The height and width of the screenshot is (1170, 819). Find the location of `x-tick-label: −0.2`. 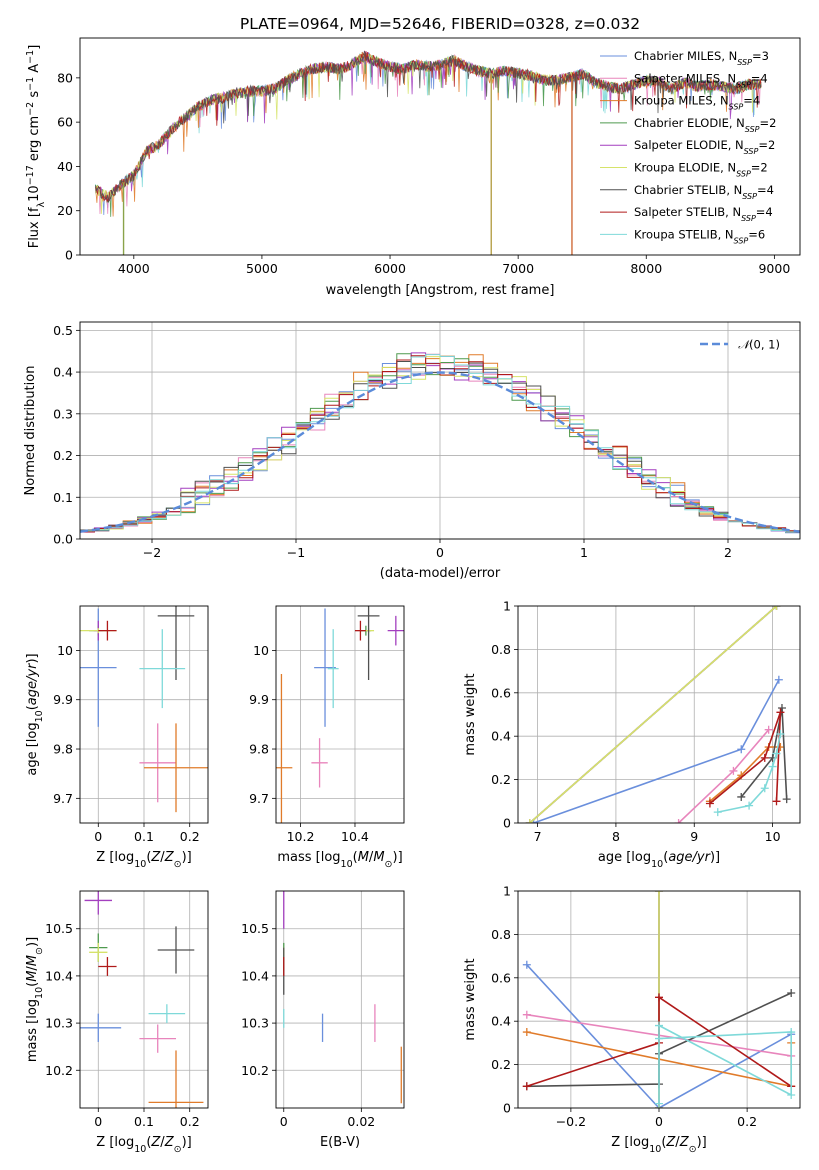

x-tick-label: −0.2 is located at coordinates (571, 1121).